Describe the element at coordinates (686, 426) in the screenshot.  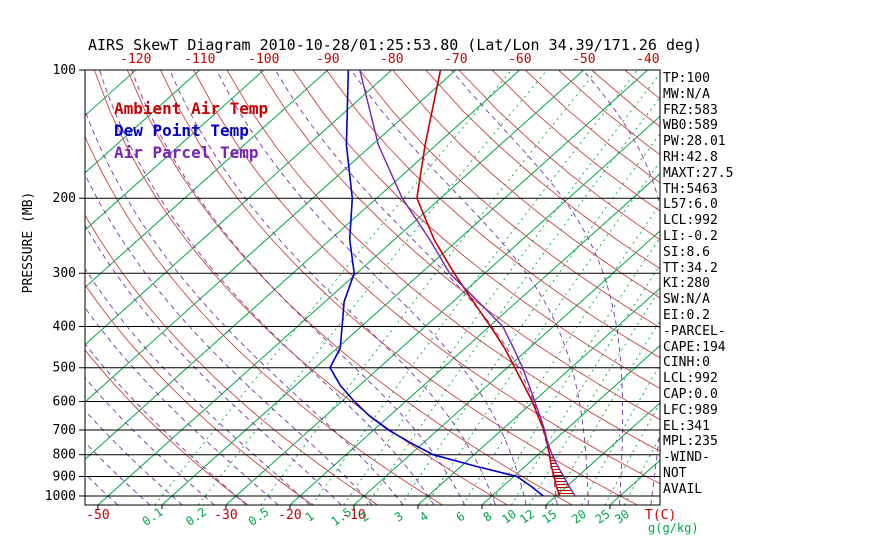
I see `stat-line: EL:341` at that location.